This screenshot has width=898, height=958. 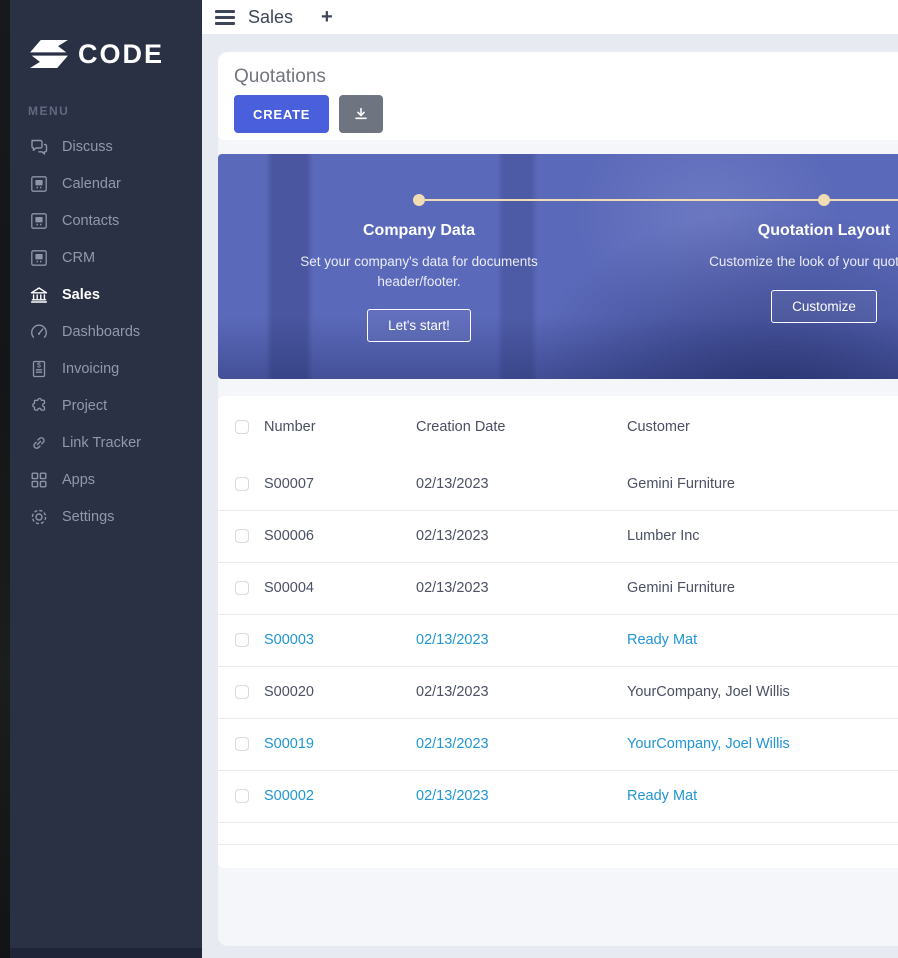 I want to click on onboarding-progress-line, so click(x=661, y=200).